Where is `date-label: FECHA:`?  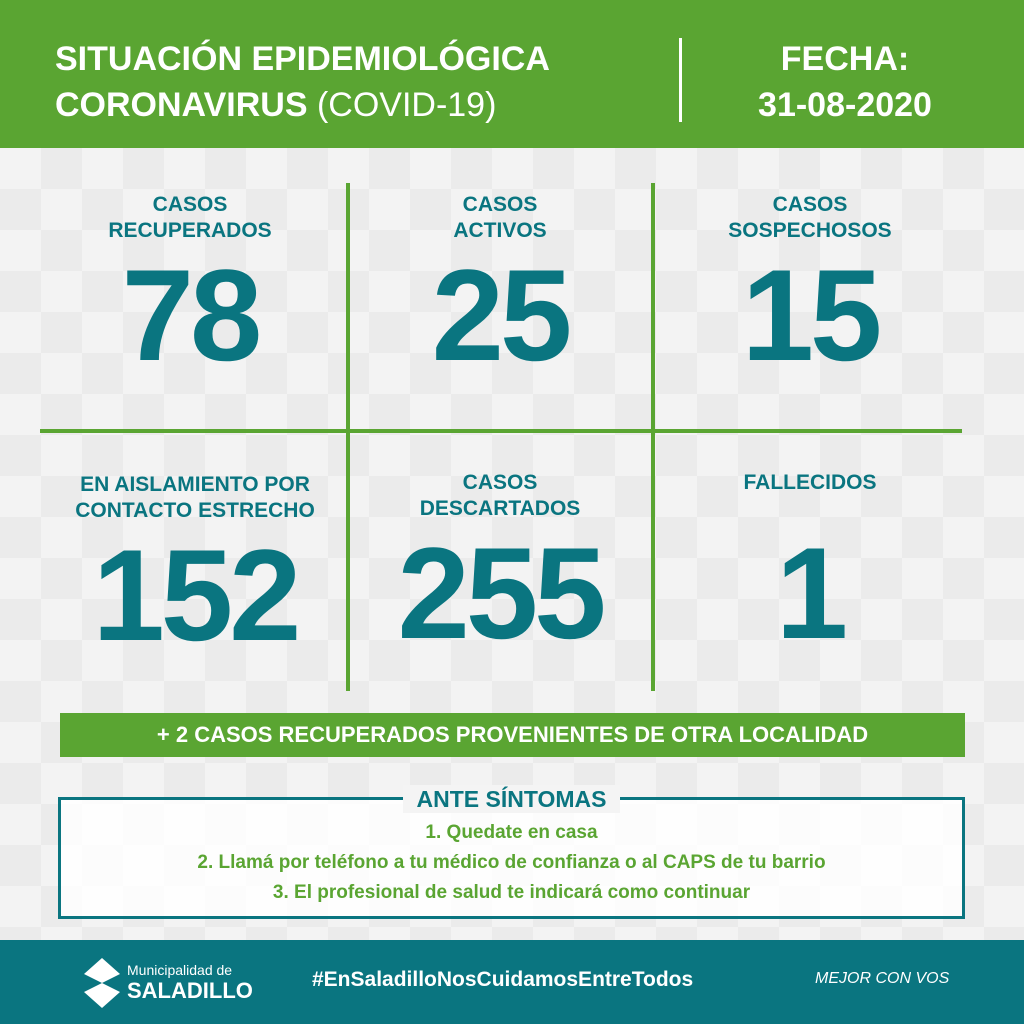 date-label: FECHA: is located at coordinates (845, 59).